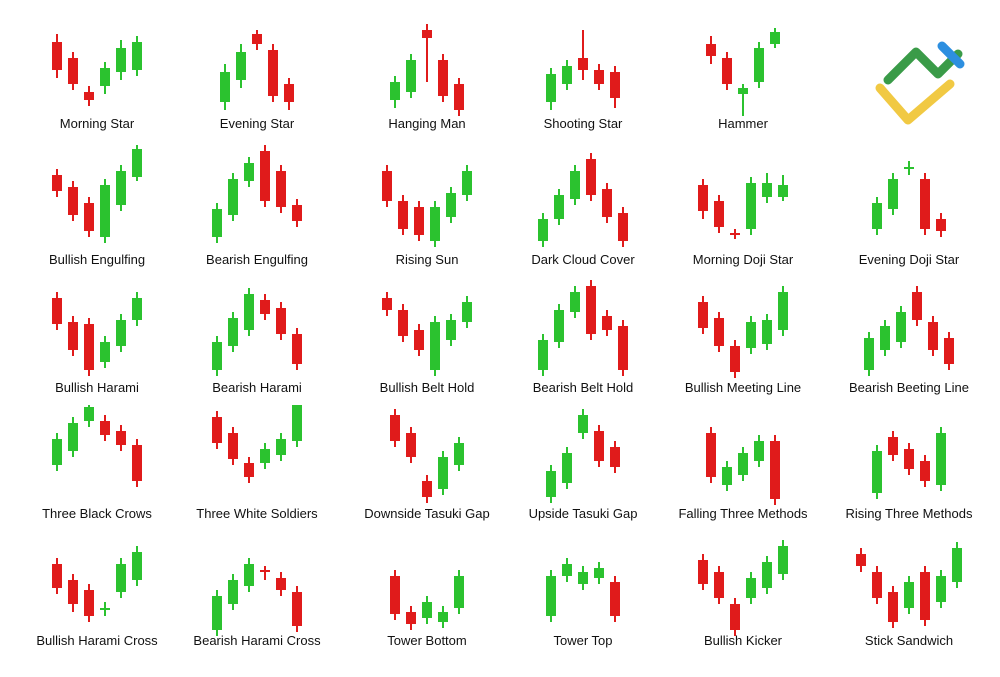  What do you see at coordinates (427, 123) in the screenshot?
I see `pattern-label: Hanging Man` at bounding box center [427, 123].